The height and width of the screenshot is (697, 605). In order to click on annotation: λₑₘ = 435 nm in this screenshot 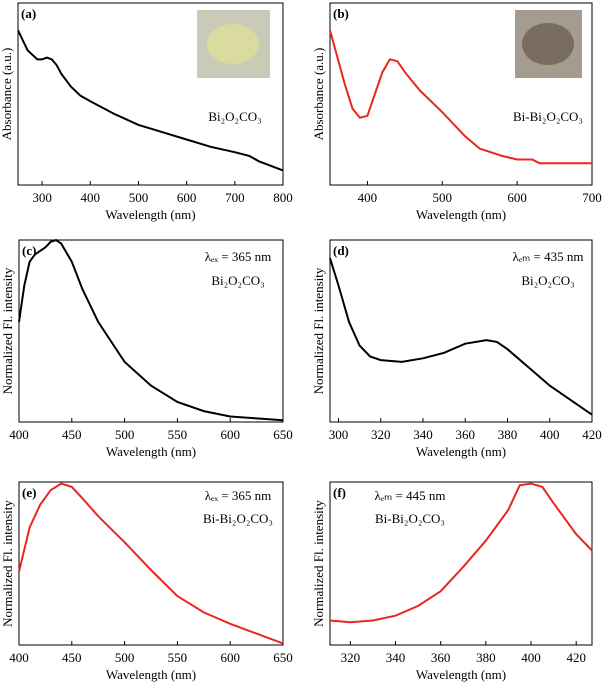, I will do `click(548, 256)`.